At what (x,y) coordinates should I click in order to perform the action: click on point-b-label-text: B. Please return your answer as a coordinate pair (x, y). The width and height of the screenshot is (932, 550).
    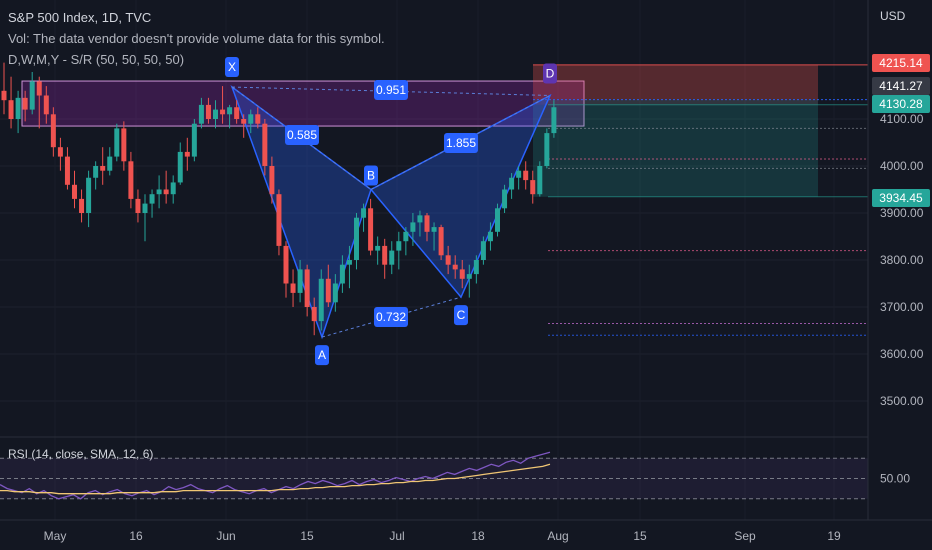
    Looking at the image, I should click on (371, 176).